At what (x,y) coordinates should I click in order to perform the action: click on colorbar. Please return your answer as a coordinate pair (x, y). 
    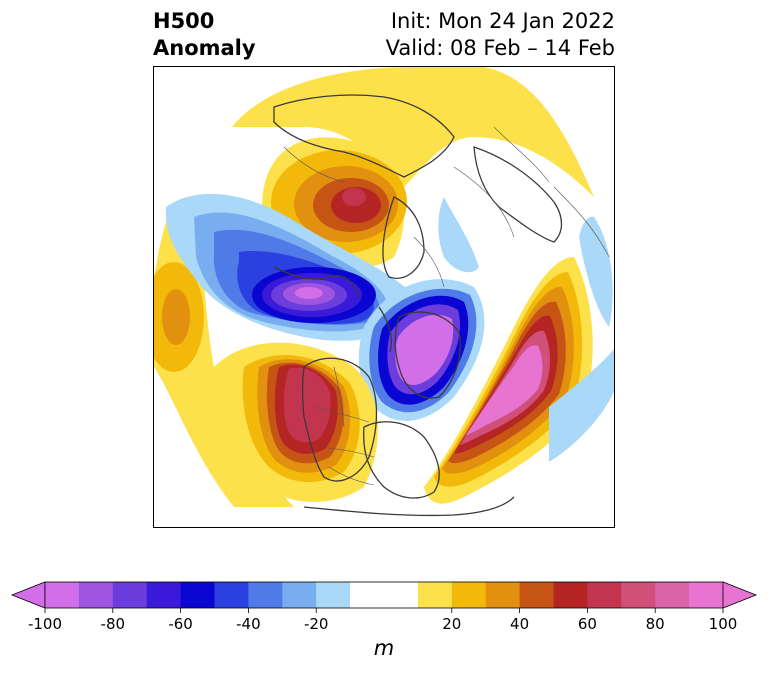
    Looking at the image, I should click on (384, 597).